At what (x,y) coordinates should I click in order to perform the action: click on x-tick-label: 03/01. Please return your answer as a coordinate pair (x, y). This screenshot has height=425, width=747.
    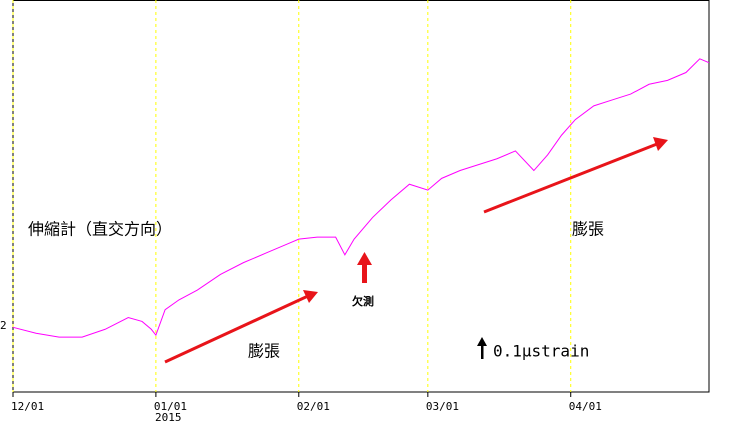
    Looking at the image, I should click on (442, 406).